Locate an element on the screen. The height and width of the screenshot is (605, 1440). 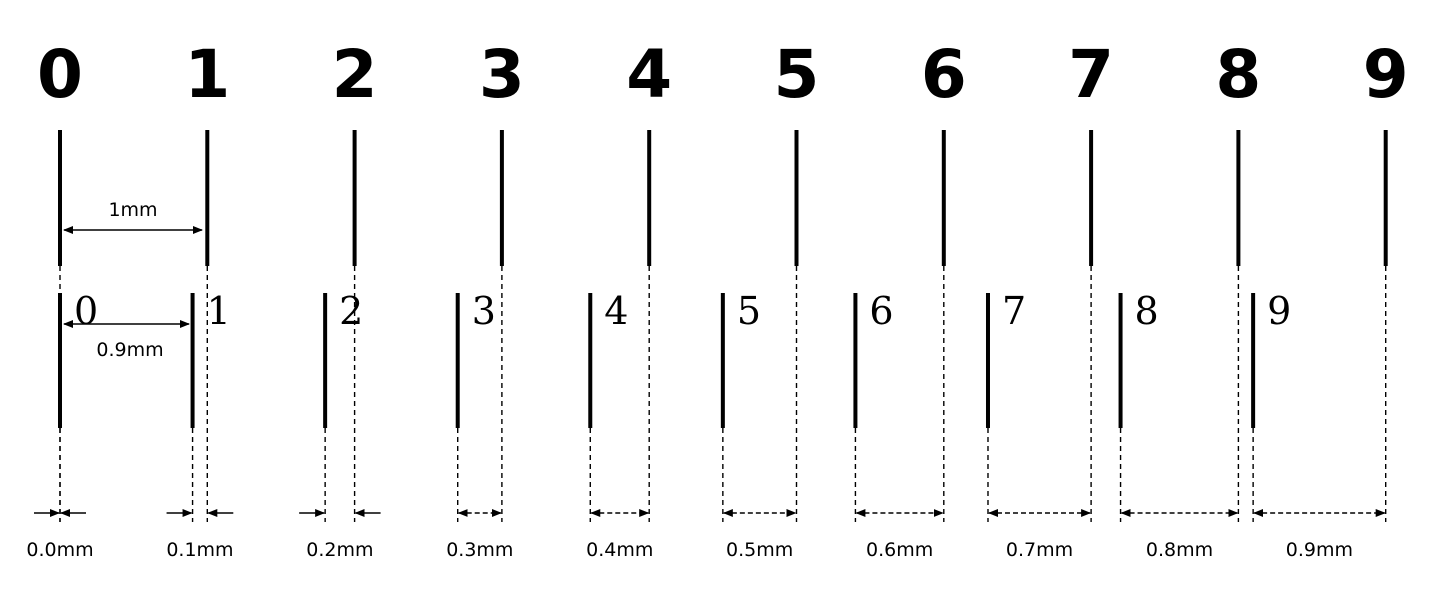
main-scale-label-4: 4 is located at coordinates (649, 74).